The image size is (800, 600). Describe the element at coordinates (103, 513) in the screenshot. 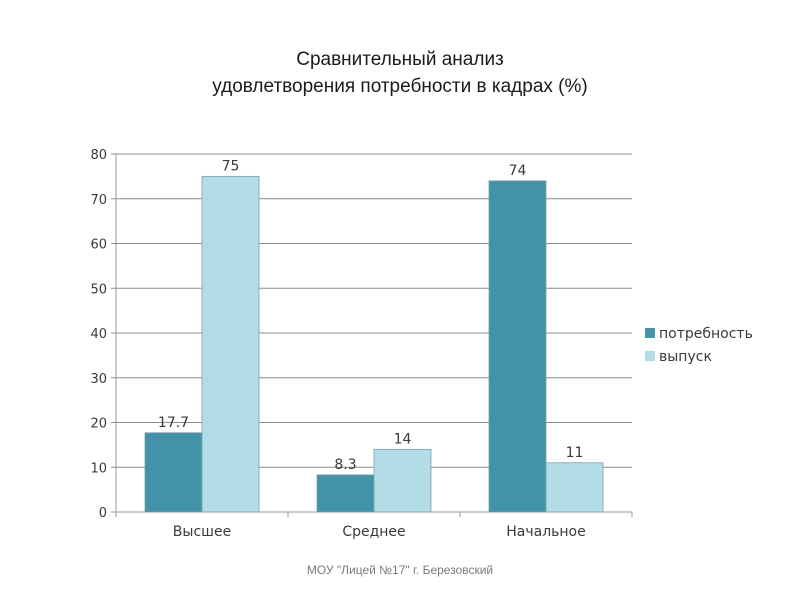

I see `y-tick-label: 0` at that location.